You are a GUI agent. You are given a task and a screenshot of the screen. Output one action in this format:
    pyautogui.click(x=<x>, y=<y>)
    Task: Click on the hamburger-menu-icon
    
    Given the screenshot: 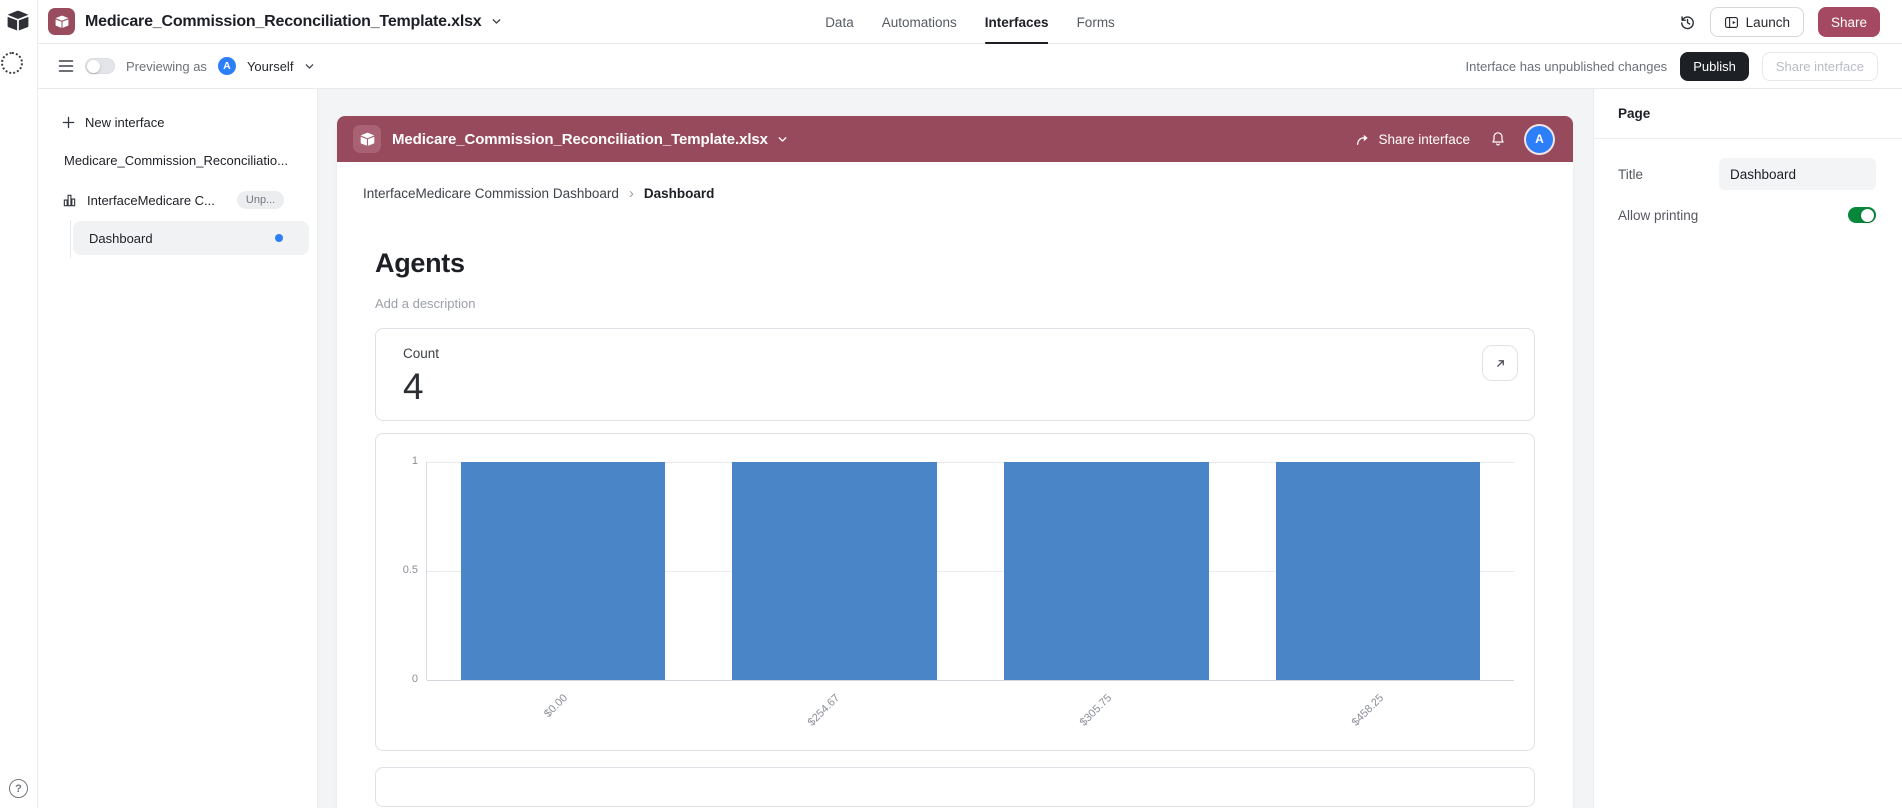 What is the action you would take?
    pyautogui.click(x=66, y=66)
    